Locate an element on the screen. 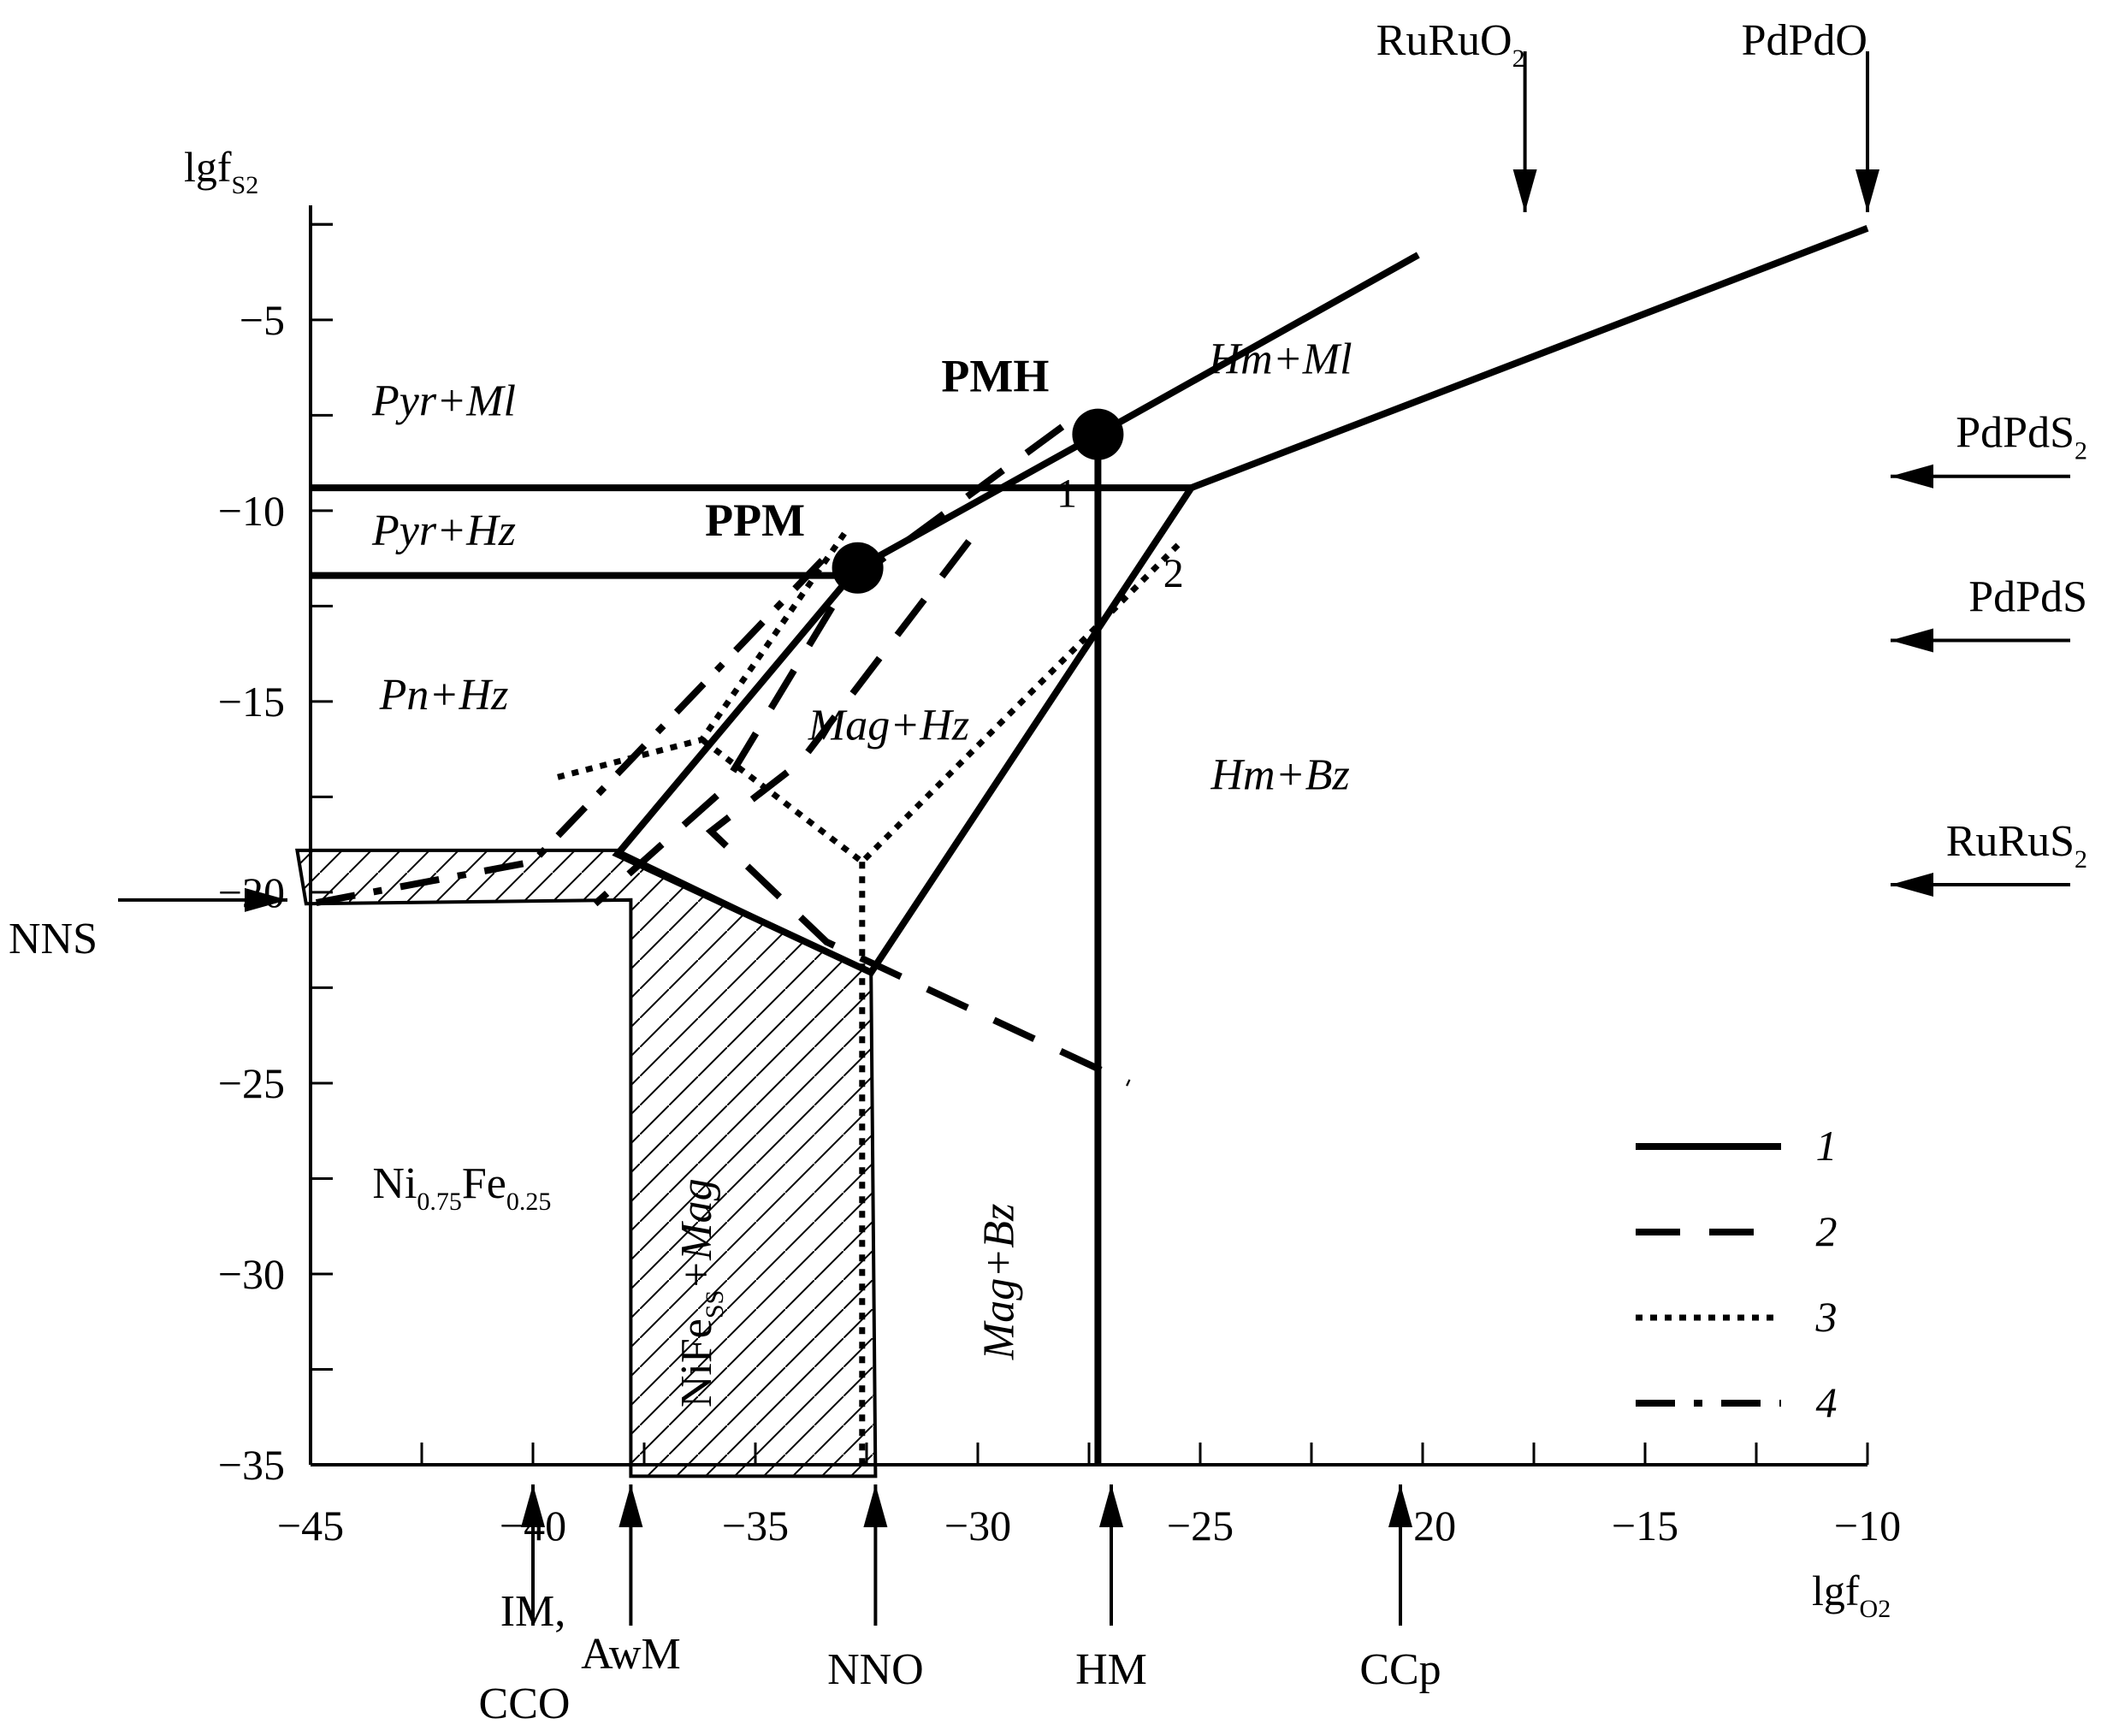 The width and height of the screenshot is (2119, 1736). buffer-ccp-label: CCp is located at coordinates (1400, 1670).